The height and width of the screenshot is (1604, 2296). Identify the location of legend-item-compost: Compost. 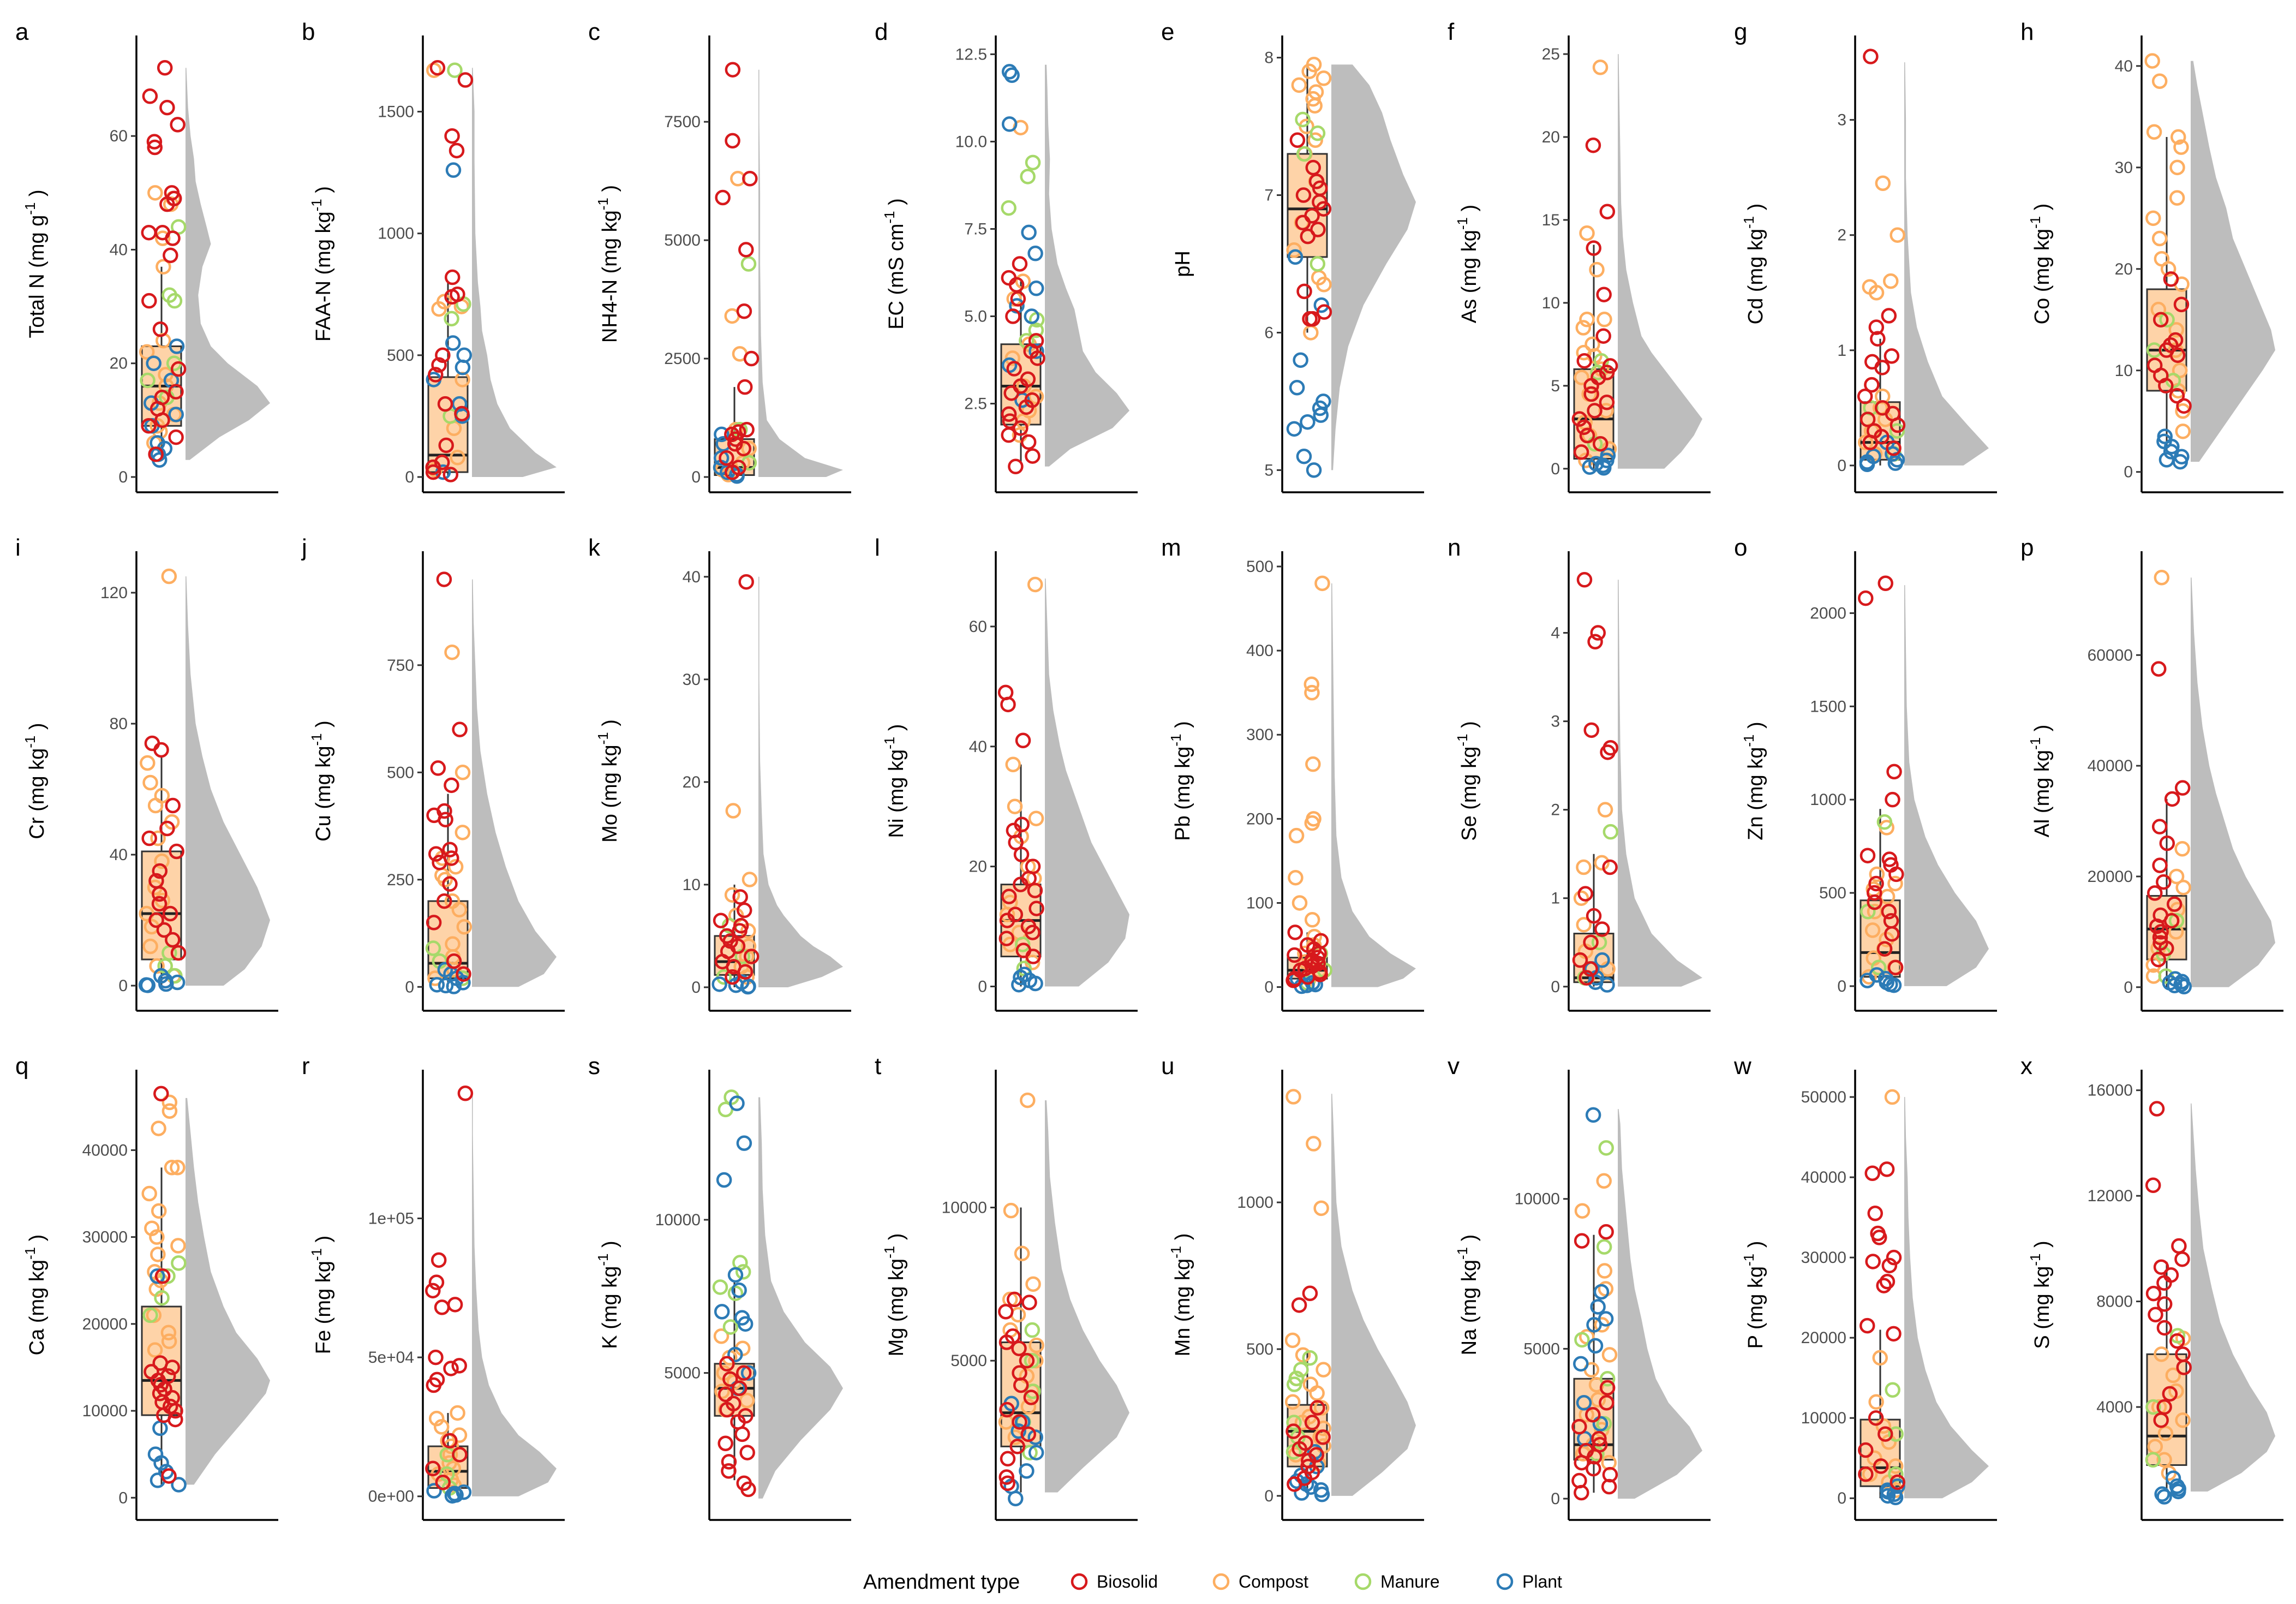
(1260, 1582).